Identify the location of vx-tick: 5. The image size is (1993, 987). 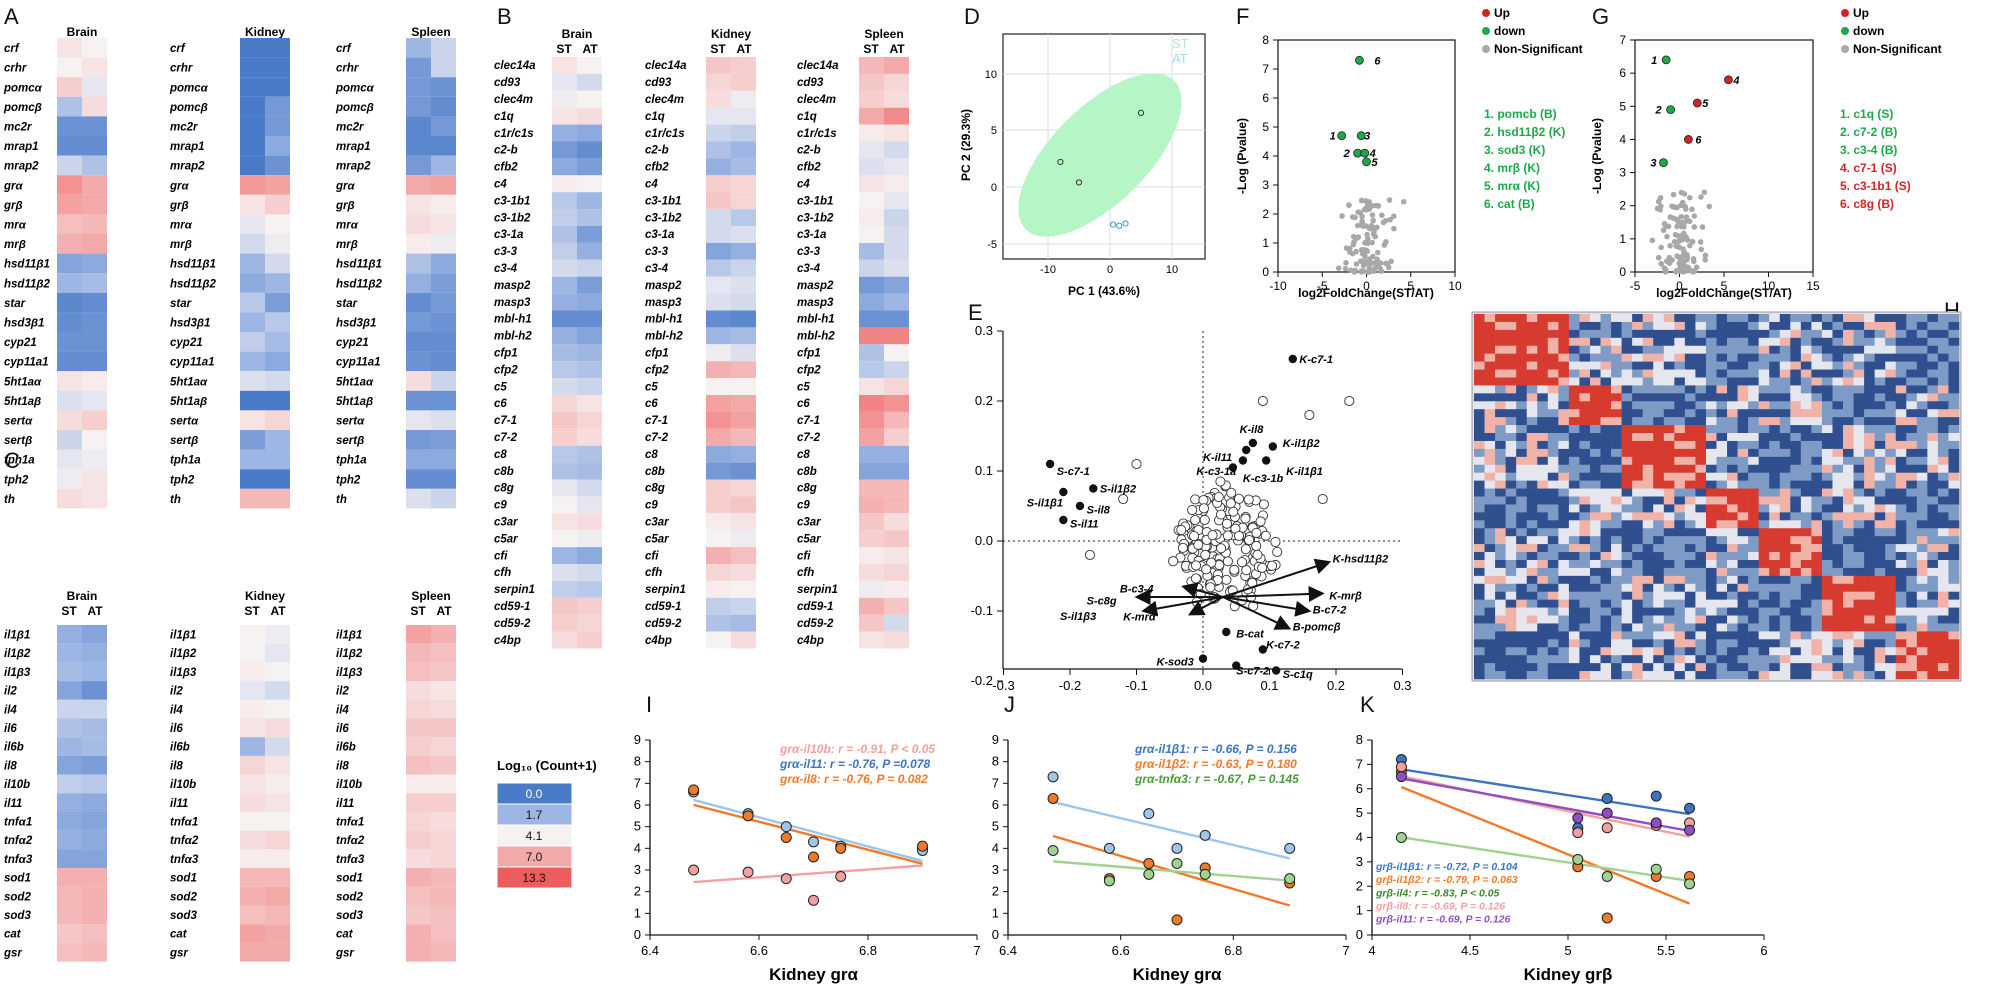
(1410, 286).